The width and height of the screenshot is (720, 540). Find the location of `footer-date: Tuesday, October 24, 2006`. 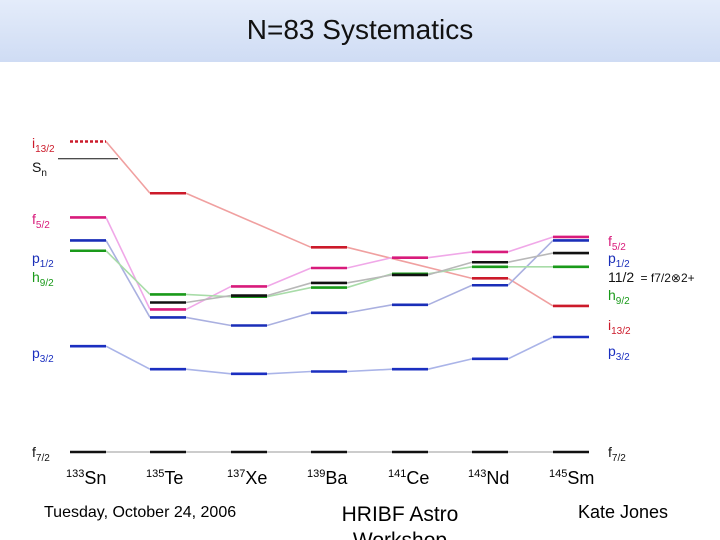

footer-date: Tuesday, October 24, 2006 is located at coordinates (140, 512).